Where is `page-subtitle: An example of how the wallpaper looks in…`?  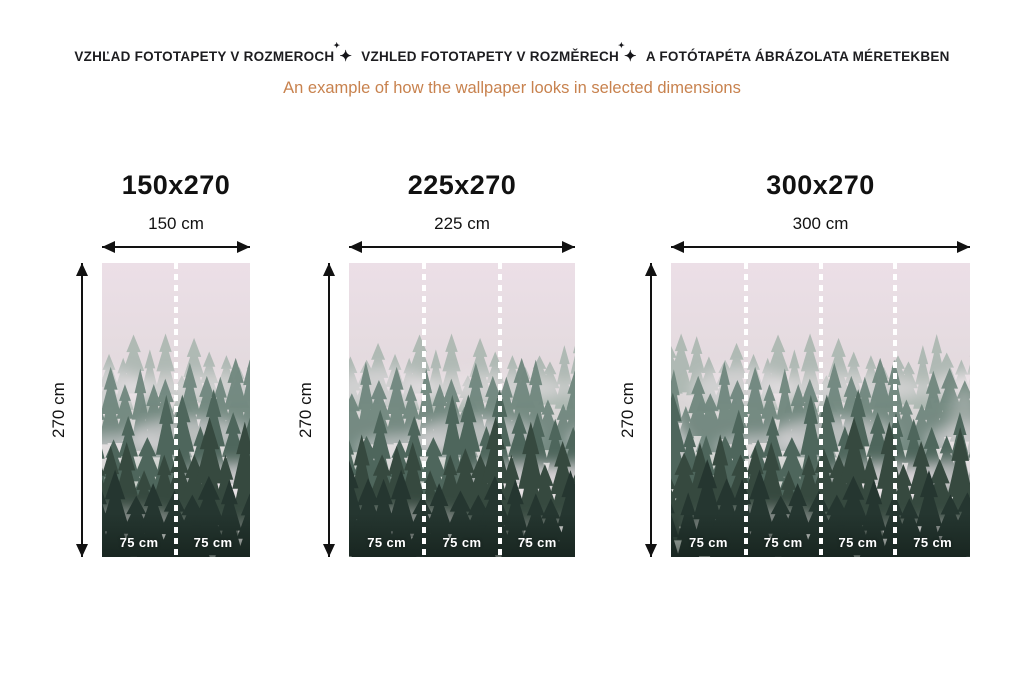
page-subtitle: An example of how the wallpaper looks in… is located at coordinates (512, 88).